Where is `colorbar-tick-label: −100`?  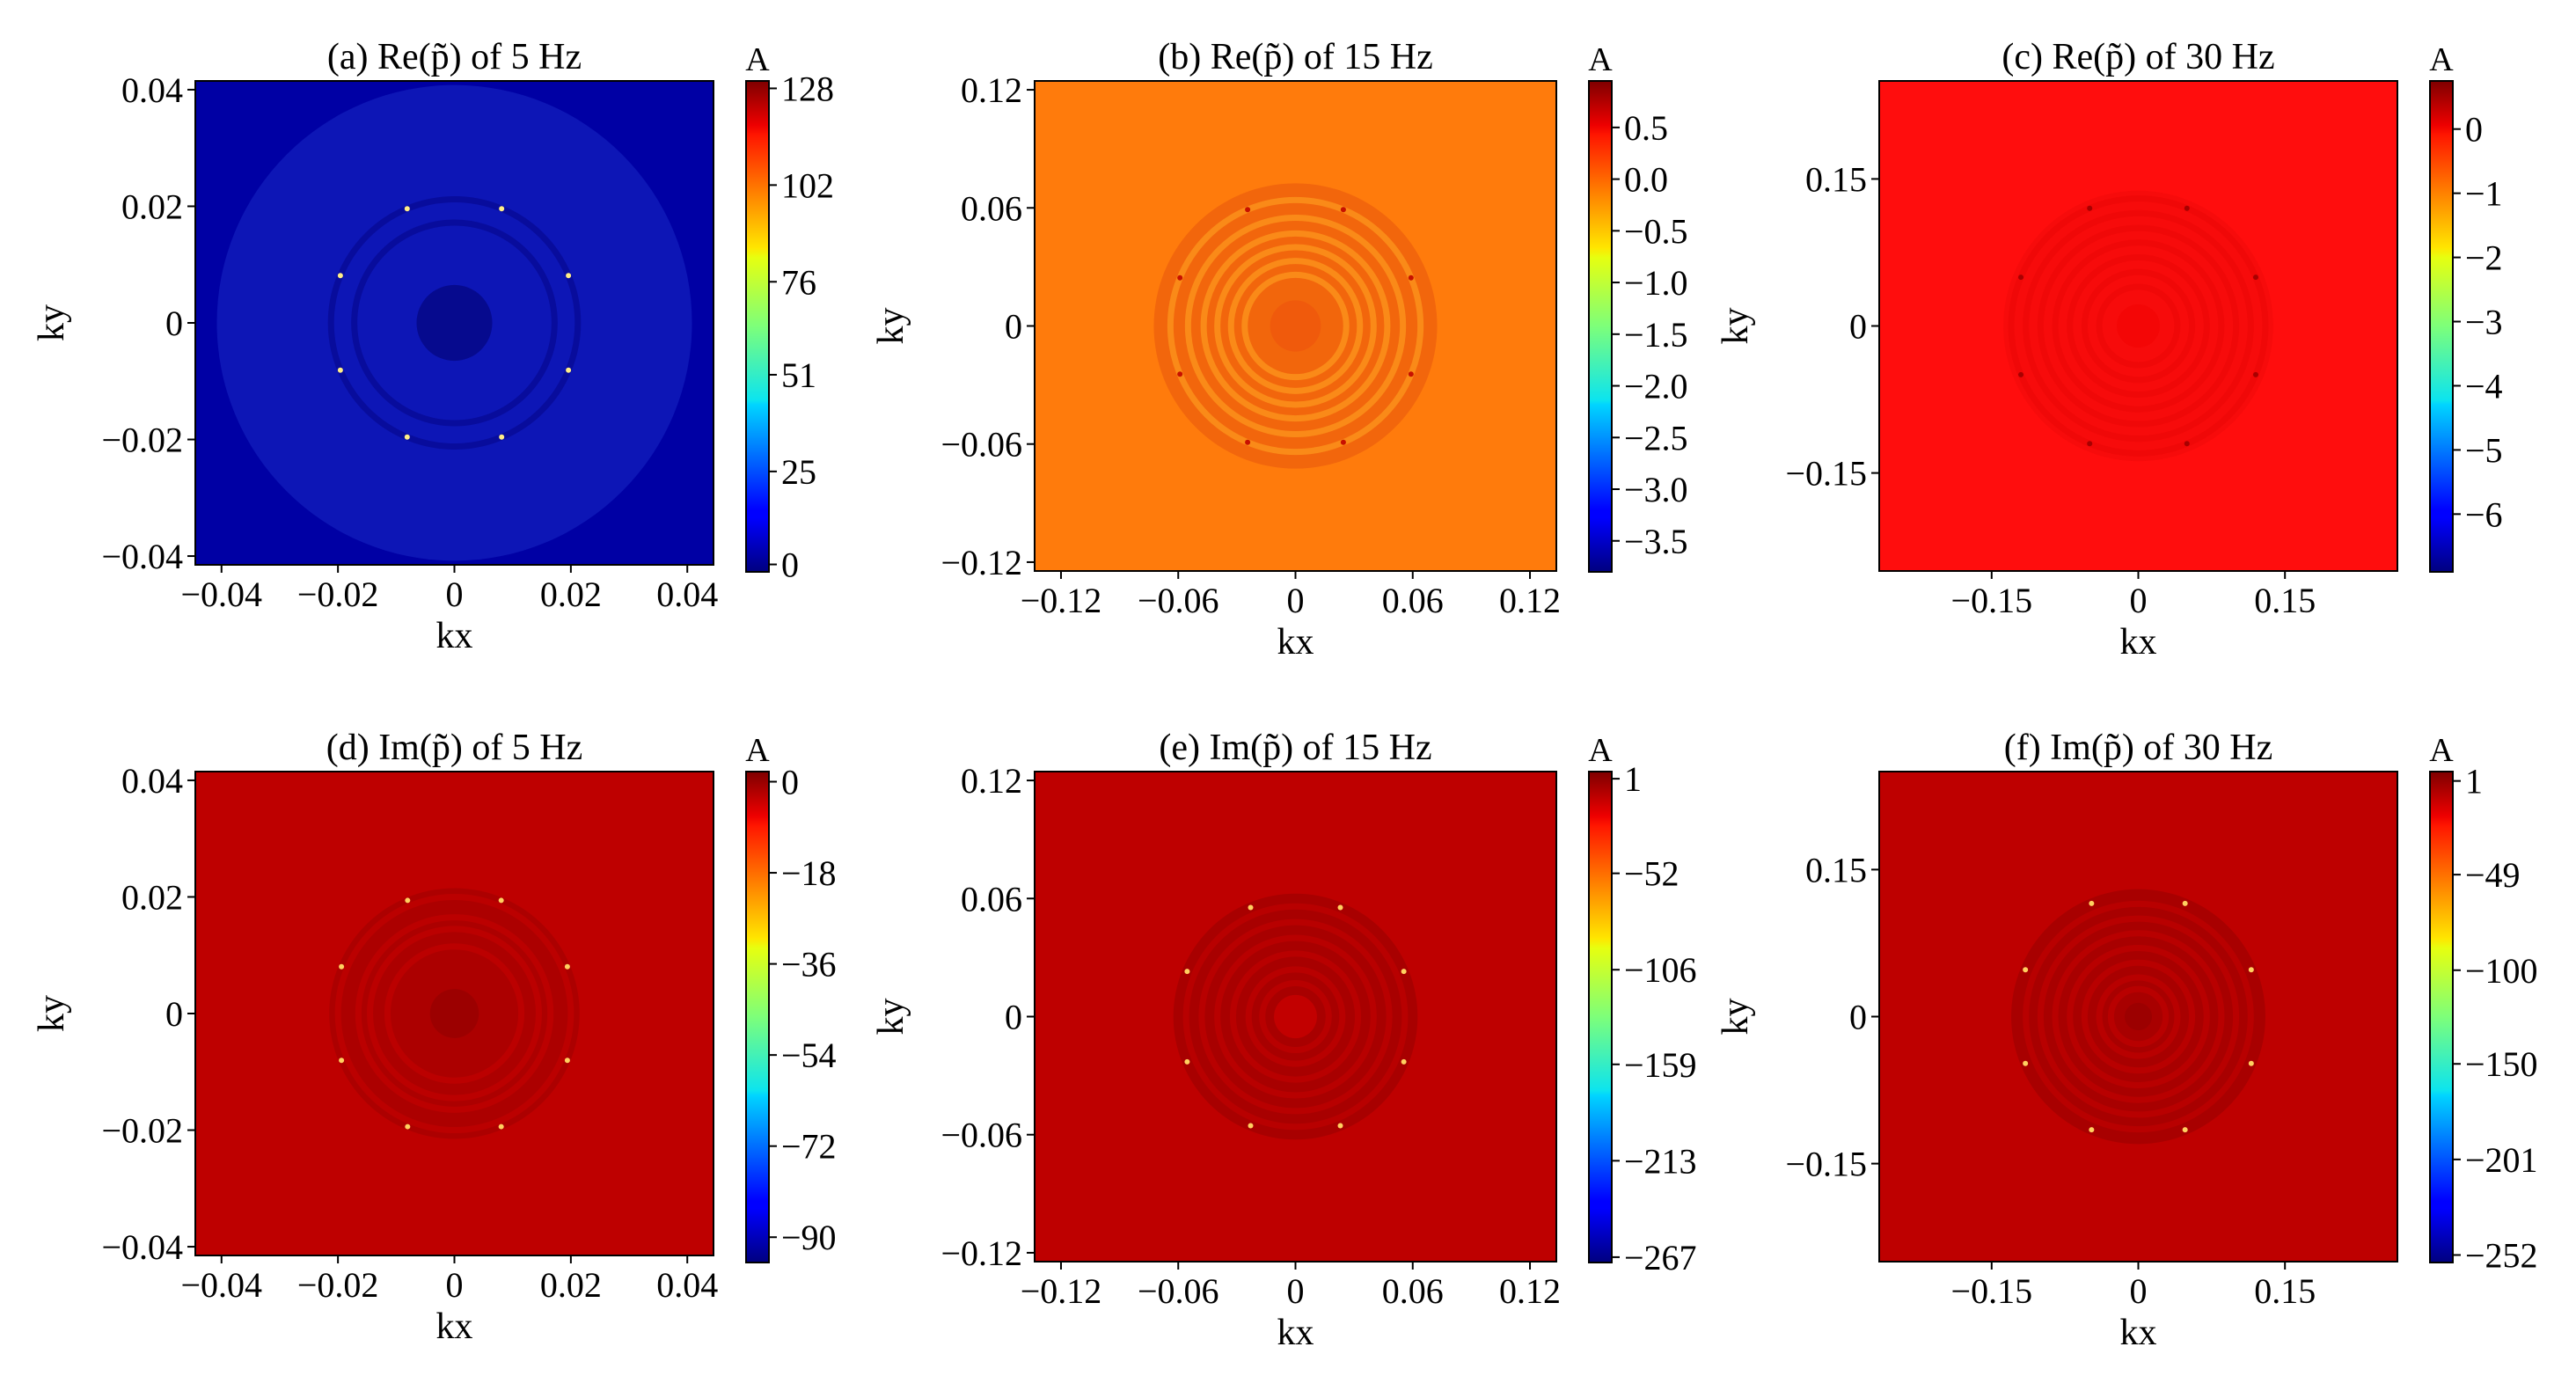
colorbar-tick-label: −100 is located at coordinates (2501, 971).